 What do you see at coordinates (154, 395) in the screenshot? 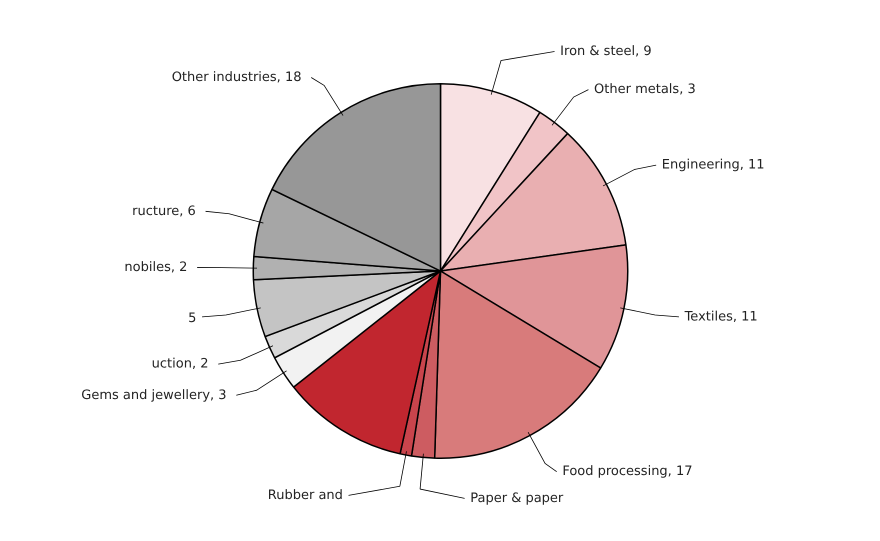
I see `slice-label: Gems and jewellery, 3` at bounding box center [154, 395].